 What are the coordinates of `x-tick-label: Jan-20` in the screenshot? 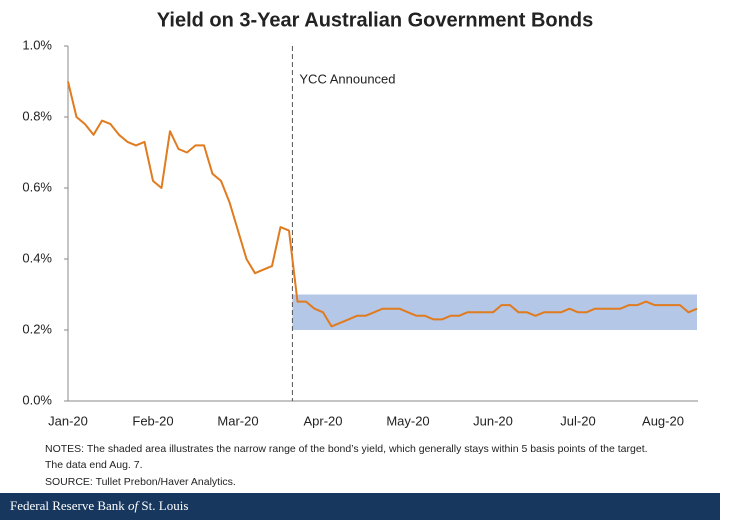 It's located at (68, 420).